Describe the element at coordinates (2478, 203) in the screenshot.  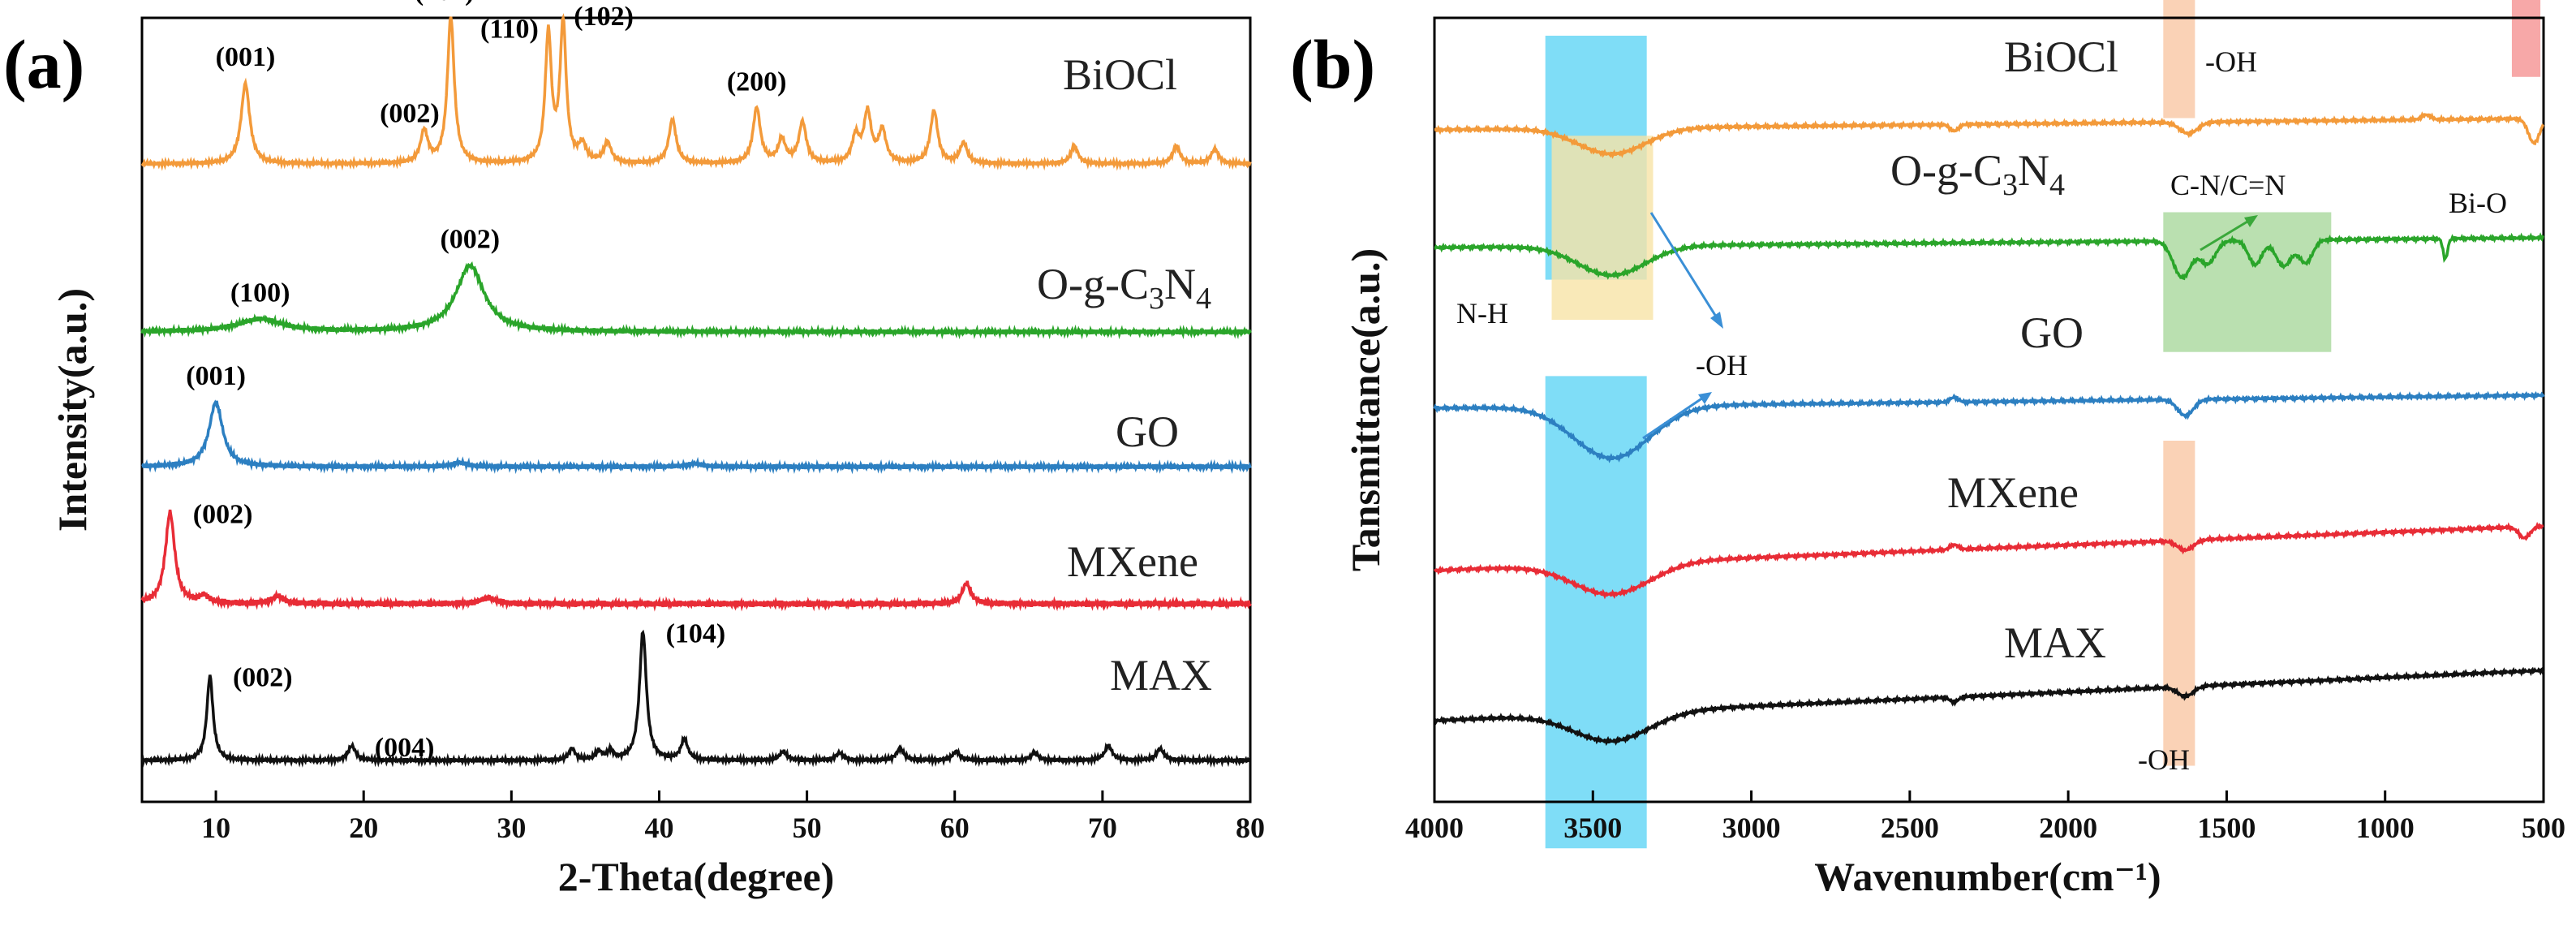
I see `anno-bio: Bi-O` at that location.